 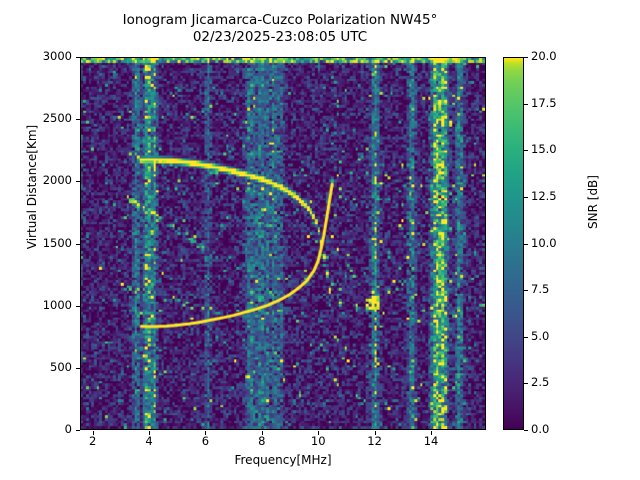 What do you see at coordinates (544, 195) in the screenshot?
I see `colorbar-tick-label: 12.5` at bounding box center [544, 195].